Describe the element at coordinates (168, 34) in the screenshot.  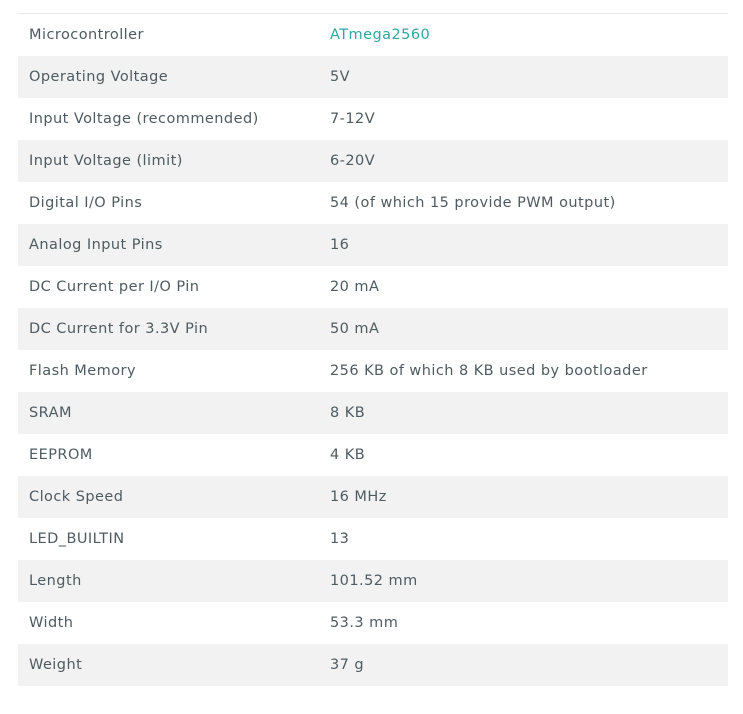
I see `spec-label: Microcontroller` at that location.